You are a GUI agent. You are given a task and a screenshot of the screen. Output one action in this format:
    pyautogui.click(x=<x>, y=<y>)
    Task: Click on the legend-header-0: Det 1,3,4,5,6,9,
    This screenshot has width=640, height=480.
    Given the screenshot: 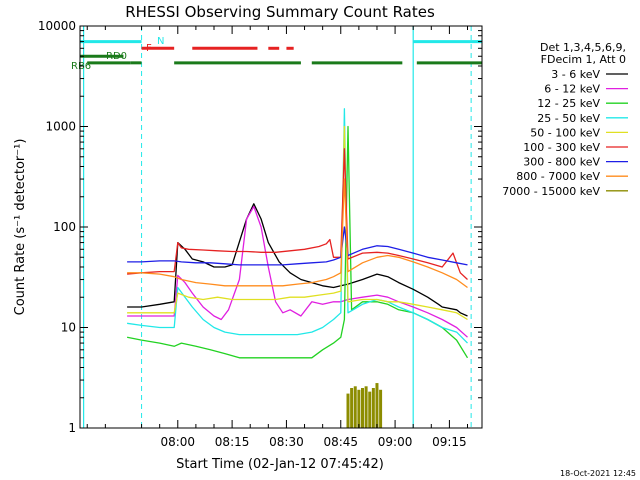 What is the action you would take?
    pyautogui.click(x=583, y=47)
    